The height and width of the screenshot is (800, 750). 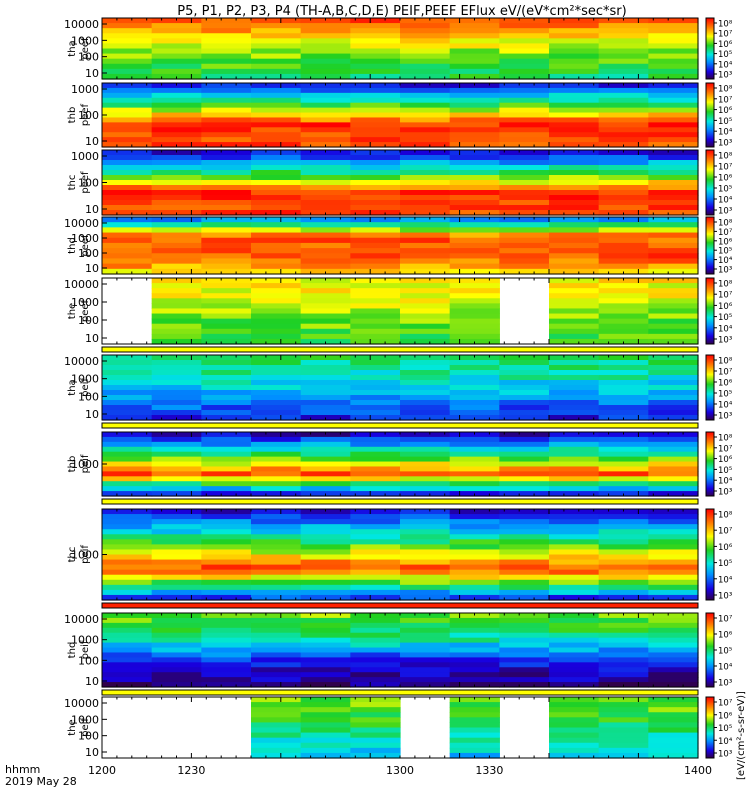 What do you see at coordinates (85, 463) in the screenshot?
I see `panel-species-label: peif` at bounding box center [85, 463].